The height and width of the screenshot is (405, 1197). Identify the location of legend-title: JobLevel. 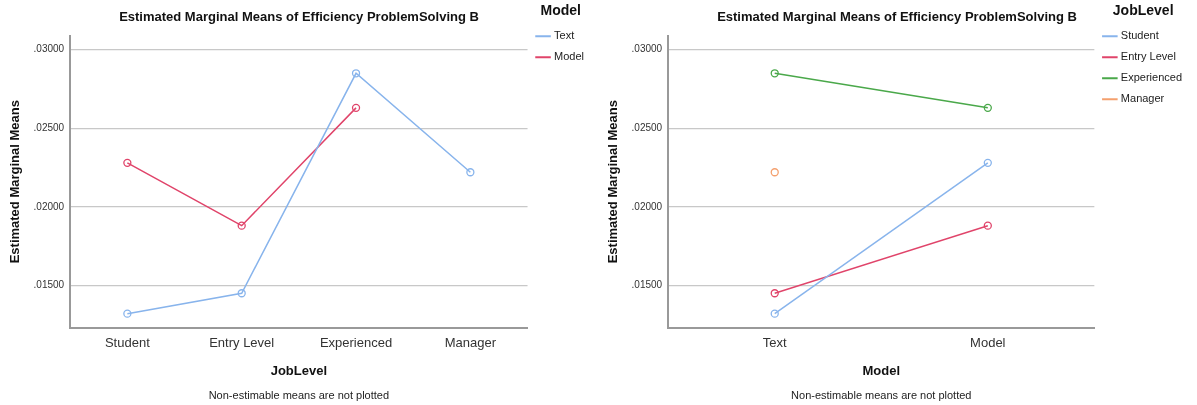
(1143, 9).